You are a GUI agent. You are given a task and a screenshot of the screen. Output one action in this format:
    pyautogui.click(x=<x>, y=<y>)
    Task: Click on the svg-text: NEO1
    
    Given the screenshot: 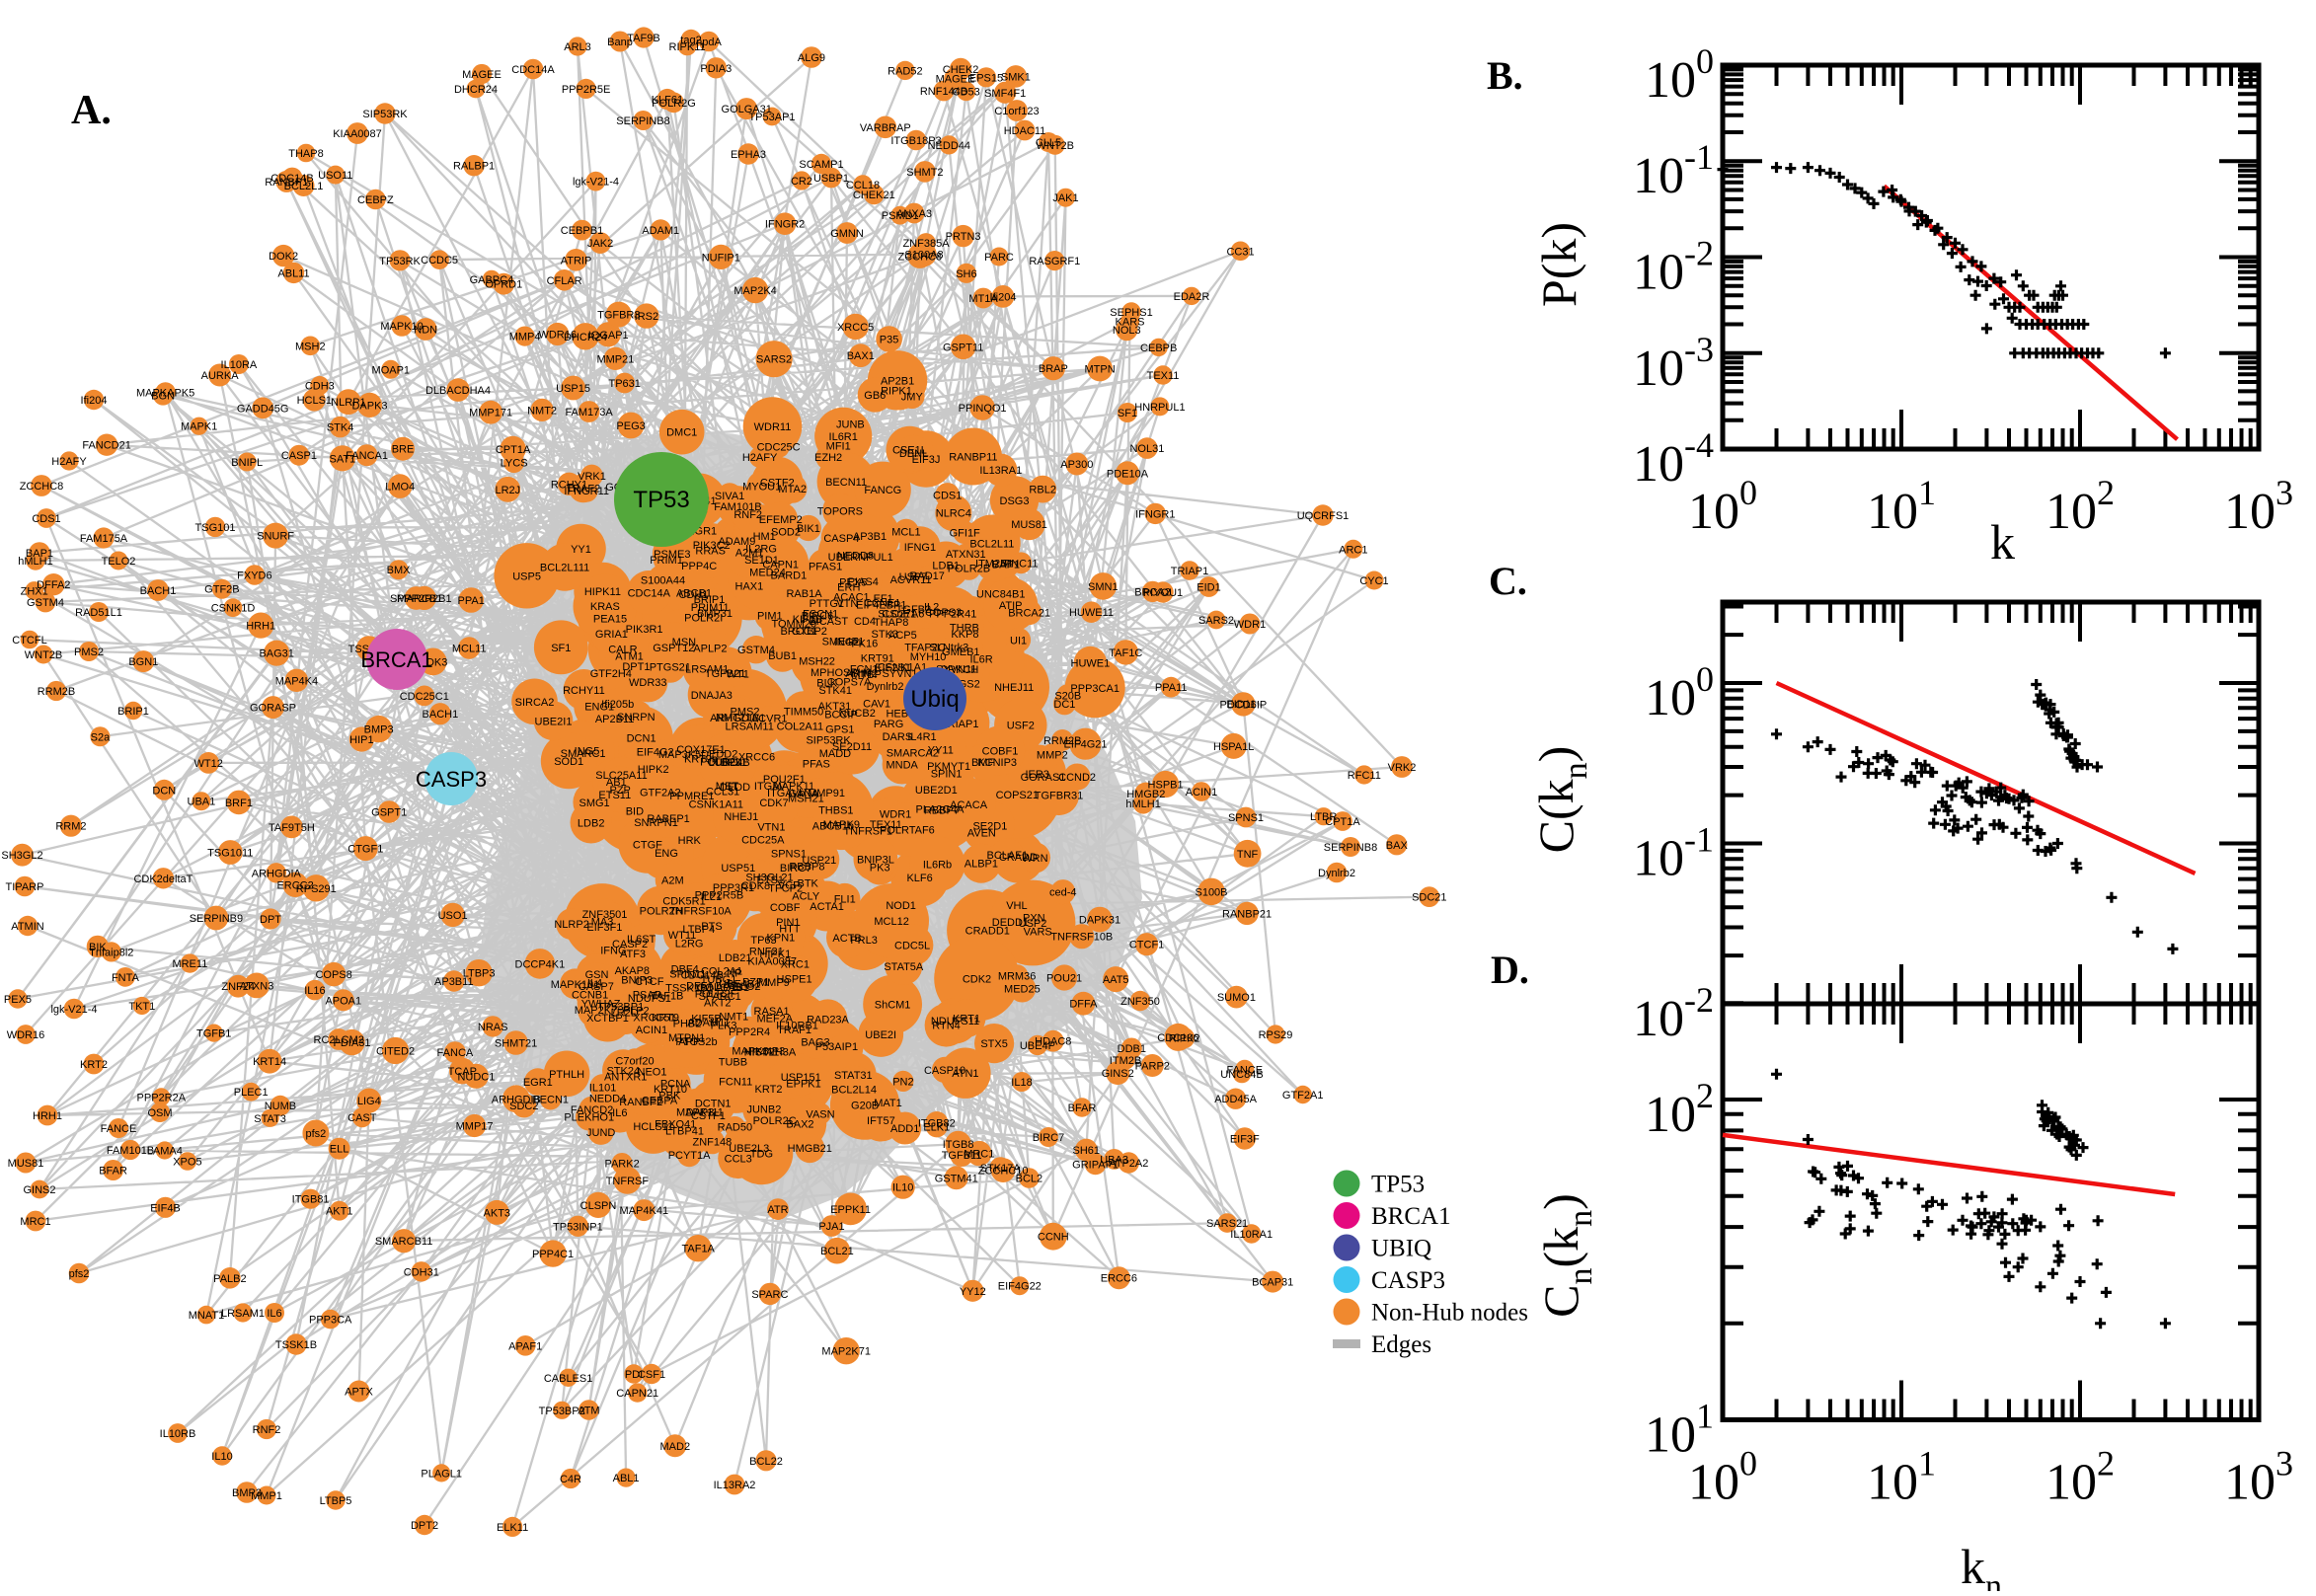 What is the action you would take?
    pyautogui.click(x=652, y=1073)
    